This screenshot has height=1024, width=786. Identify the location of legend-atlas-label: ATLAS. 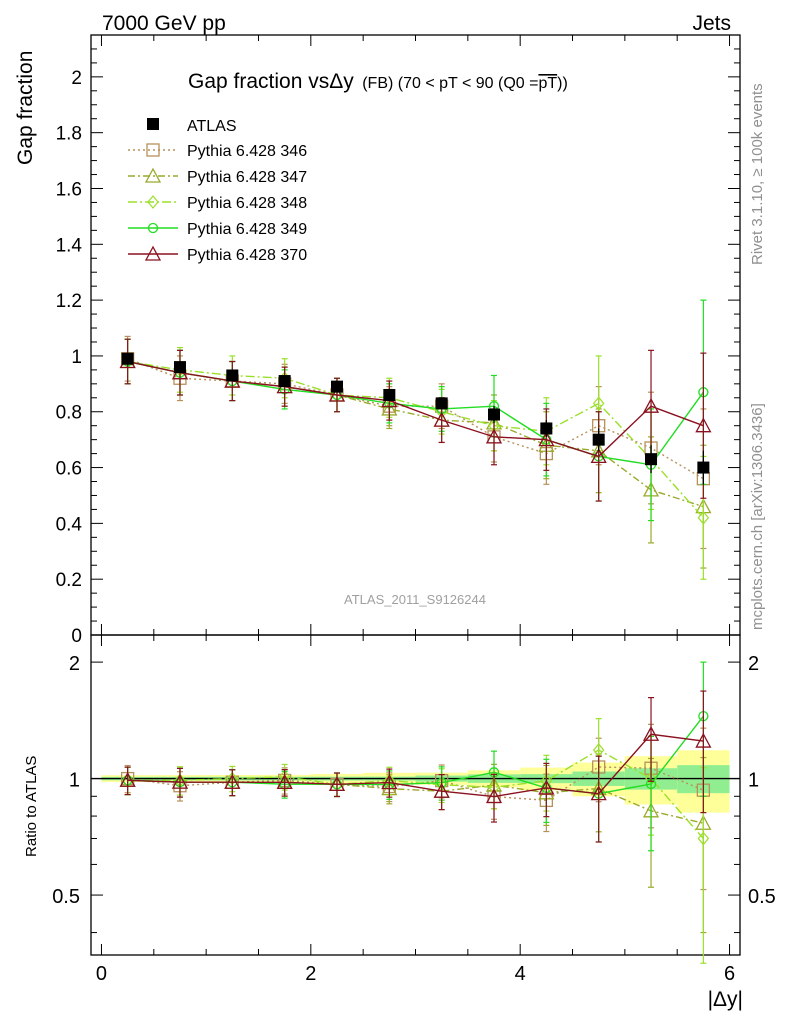
(212, 126).